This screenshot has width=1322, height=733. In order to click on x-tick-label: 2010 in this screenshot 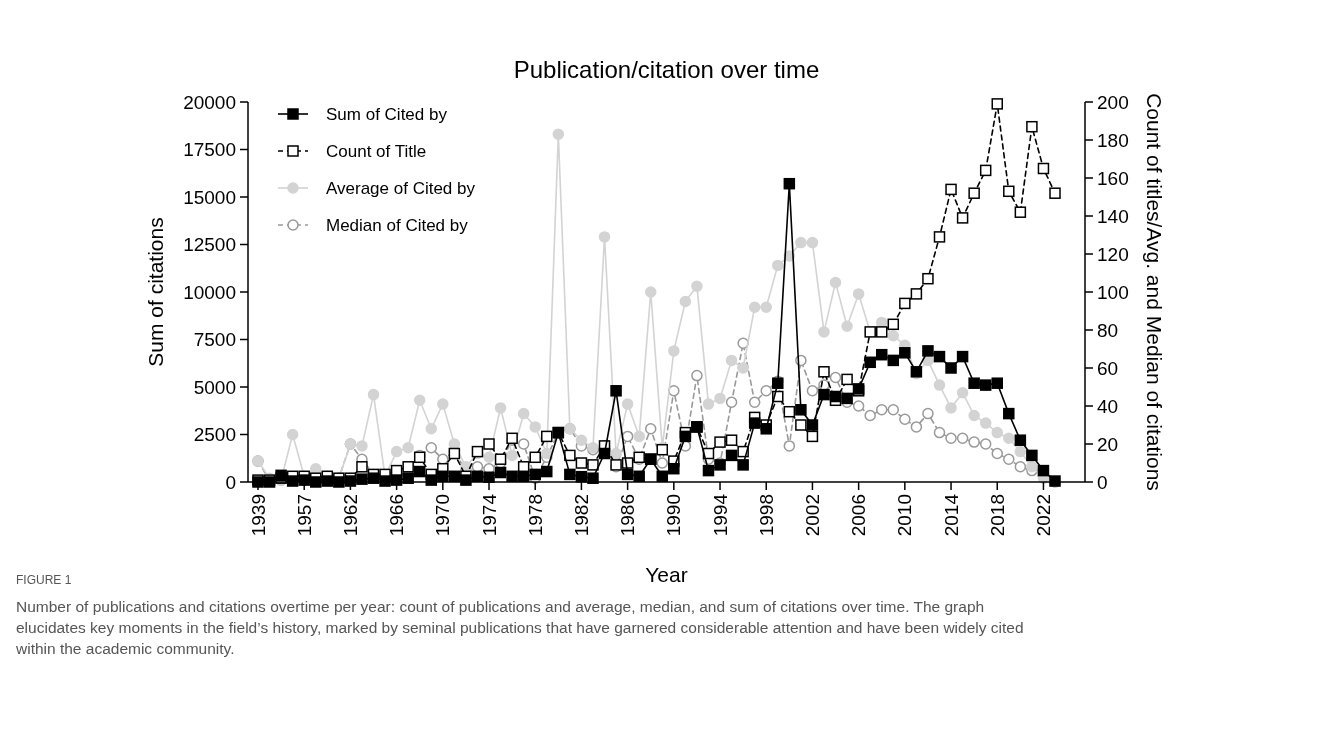, I will do `click(905, 515)`.